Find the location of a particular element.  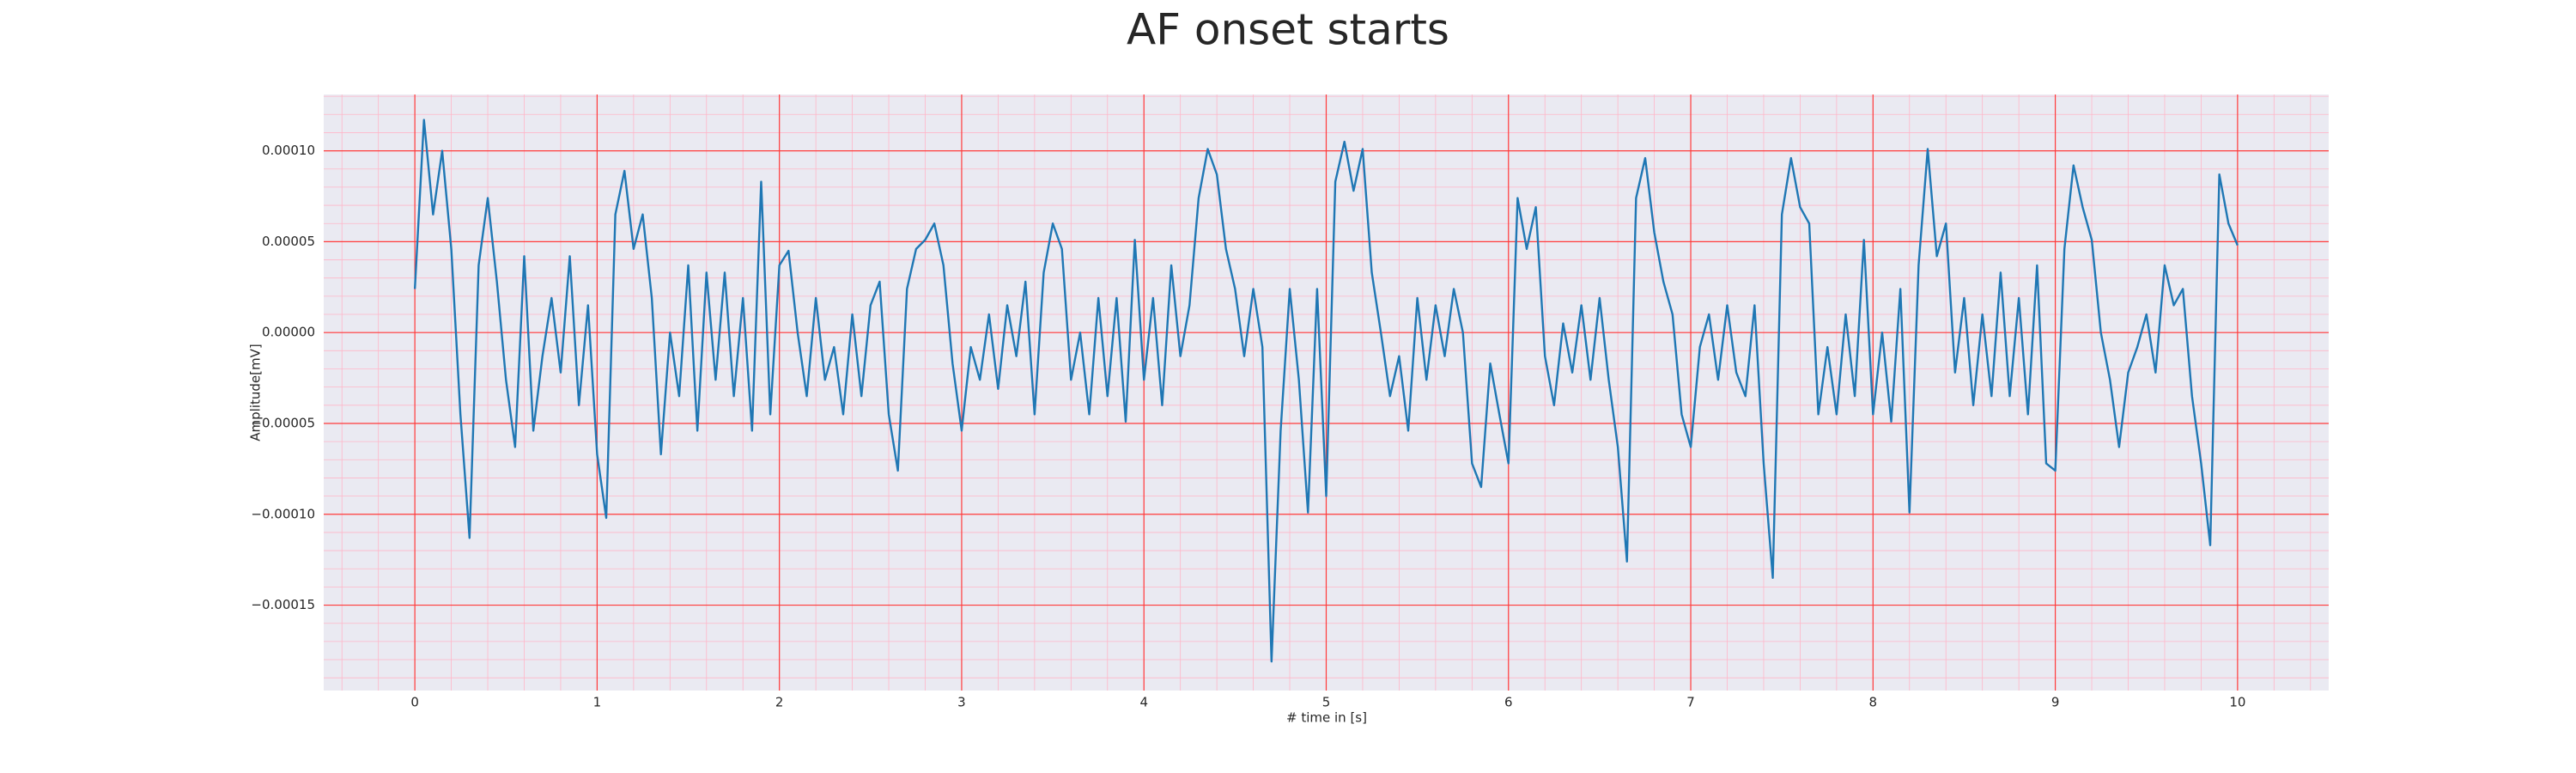

x-tick-label: 2 is located at coordinates (779, 702).